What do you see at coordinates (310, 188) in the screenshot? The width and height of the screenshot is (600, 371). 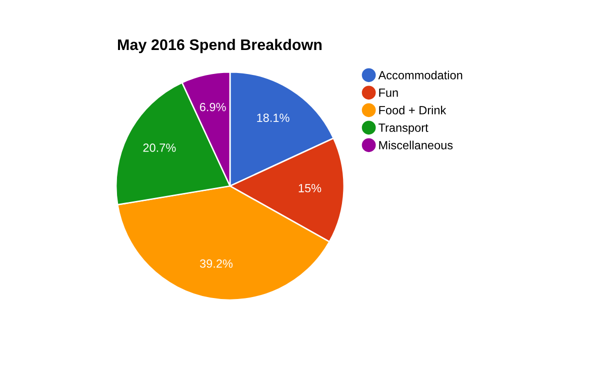 I see `data-label: 15%` at bounding box center [310, 188].